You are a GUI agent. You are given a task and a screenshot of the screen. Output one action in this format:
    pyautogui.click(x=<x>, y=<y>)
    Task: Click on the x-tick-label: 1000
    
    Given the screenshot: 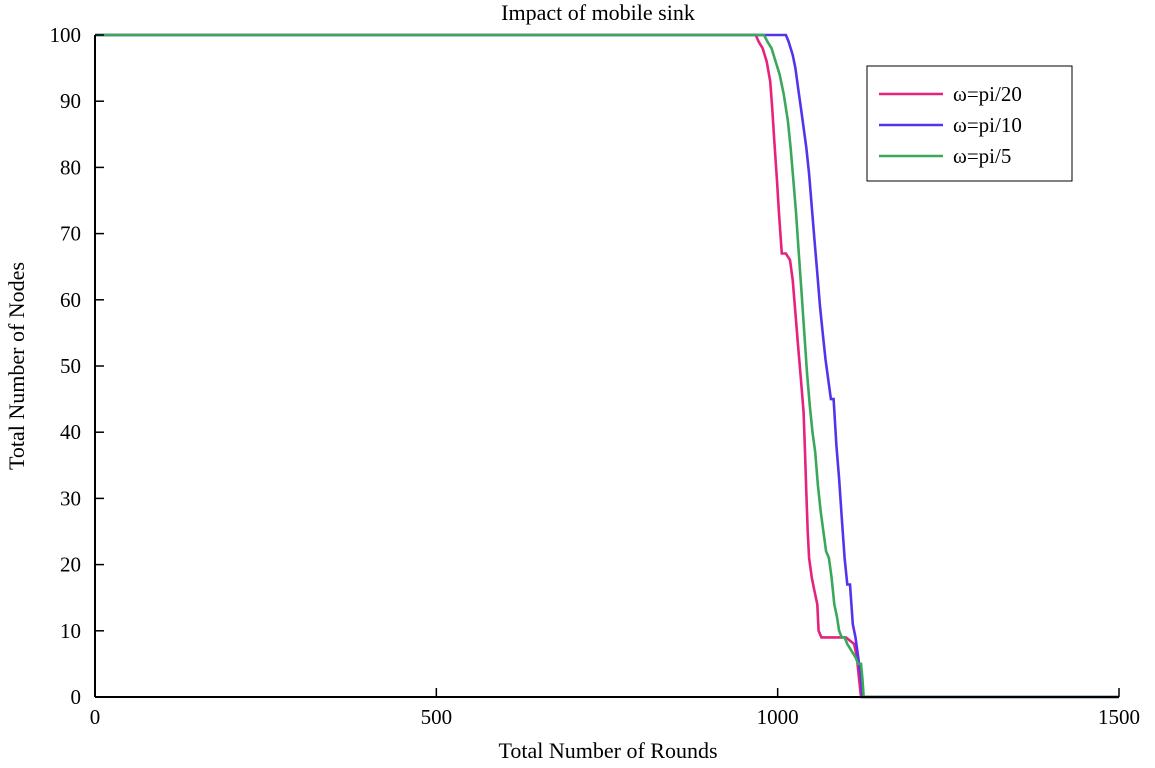 What is the action you would take?
    pyautogui.click(x=778, y=717)
    